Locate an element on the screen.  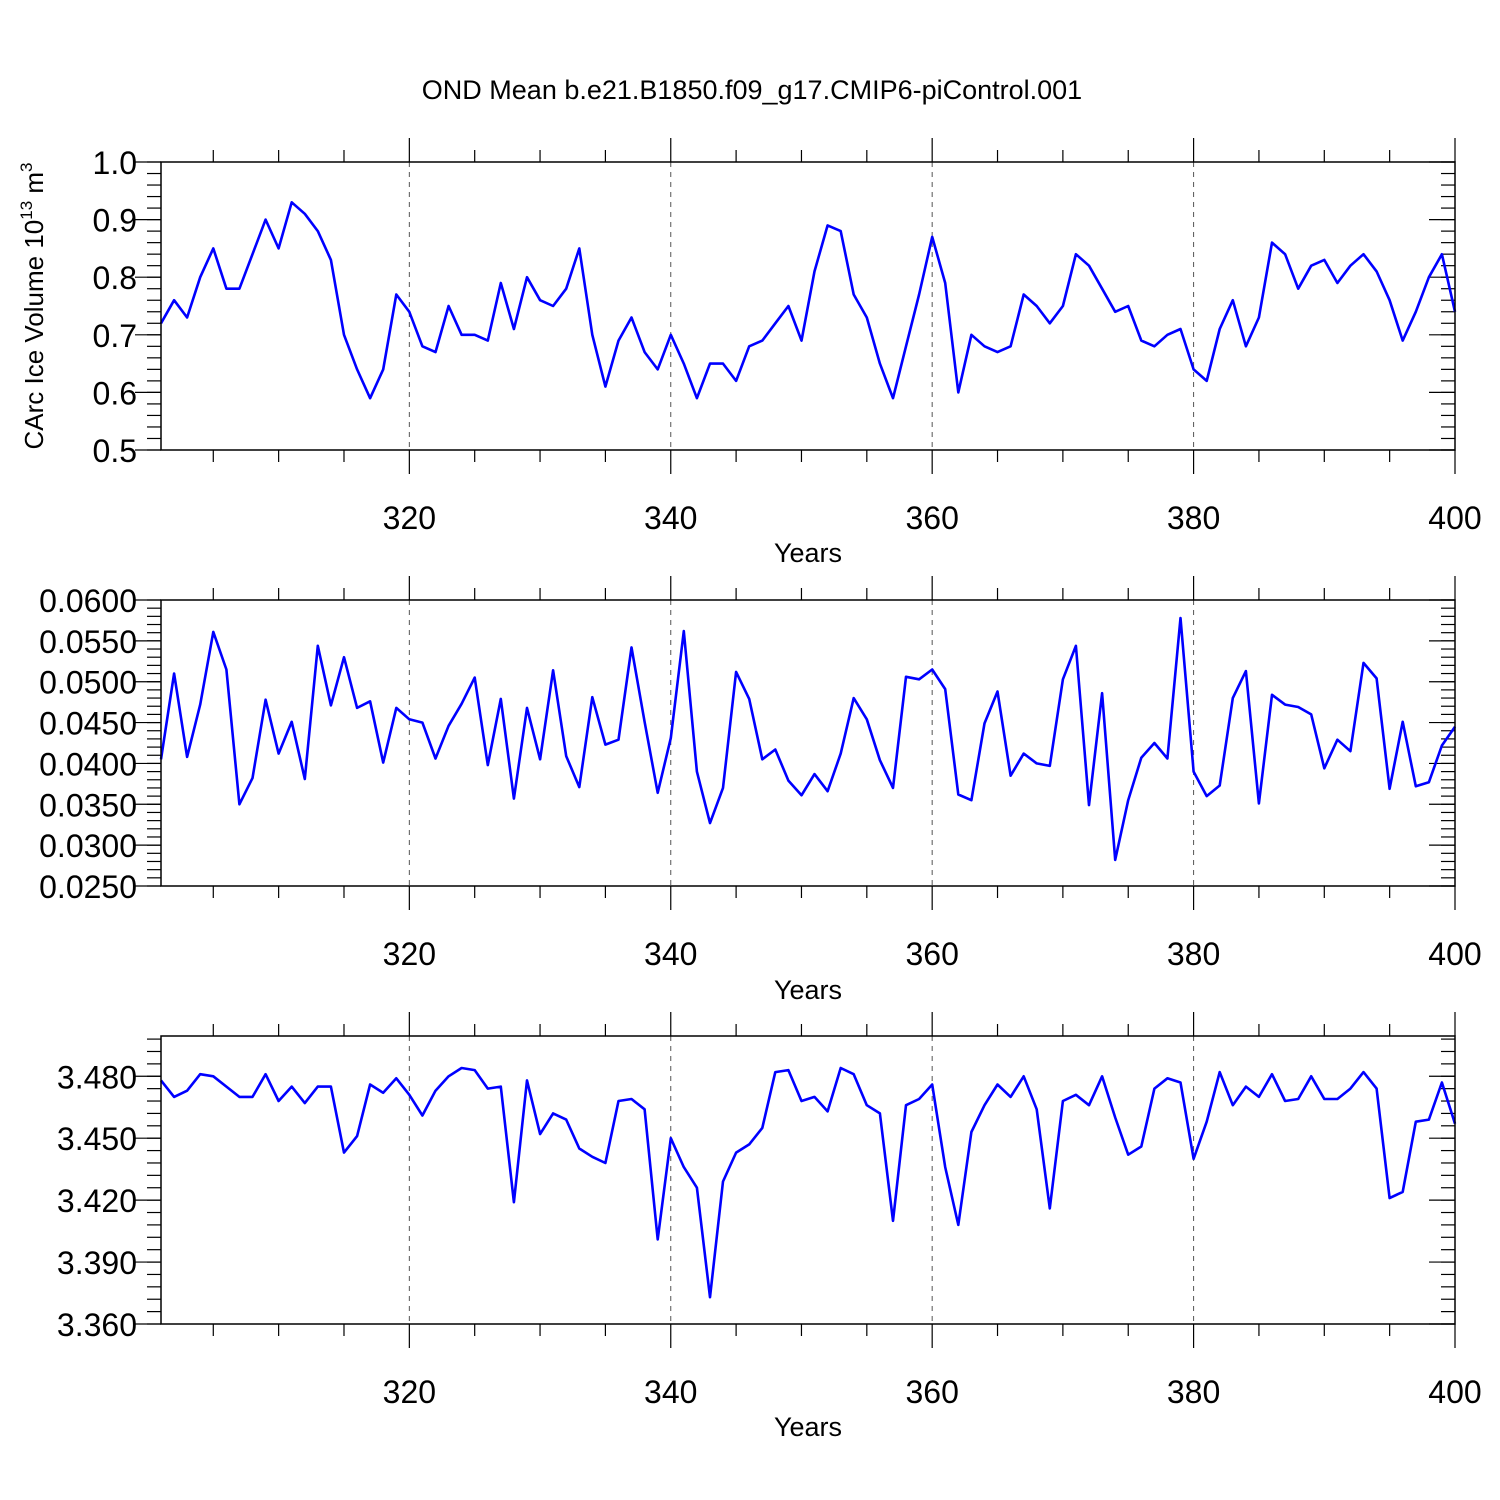
y-tick-label: 0.7 is located at coordinates (115, 336).